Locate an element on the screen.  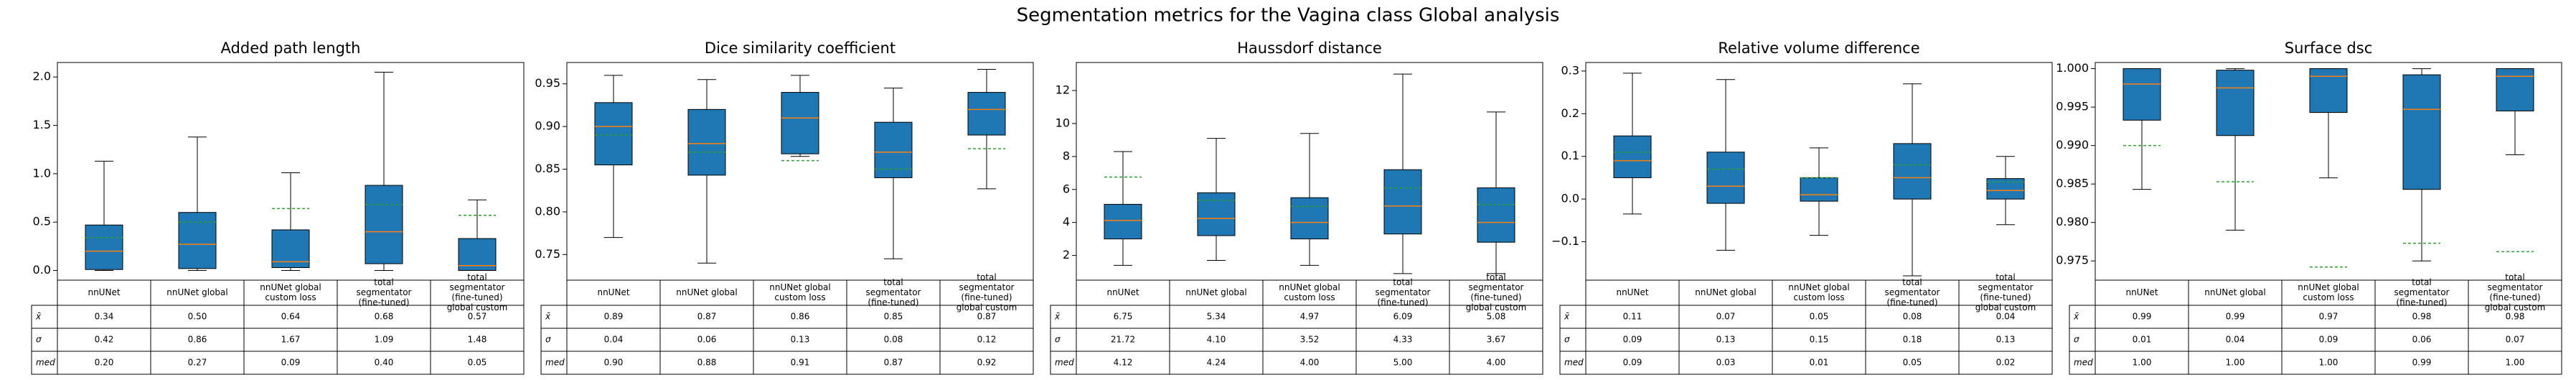
table-value: 0.68 is located at coordinates (384, 317).